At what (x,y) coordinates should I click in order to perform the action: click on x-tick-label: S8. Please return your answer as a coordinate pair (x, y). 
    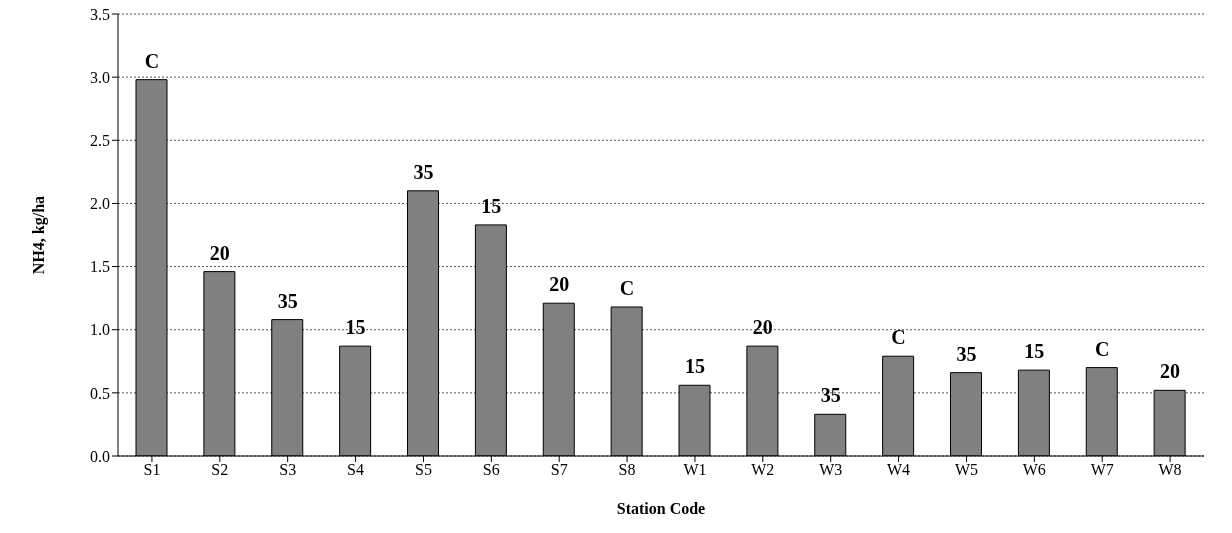
    Looking at the image, I should click on (627, 470).